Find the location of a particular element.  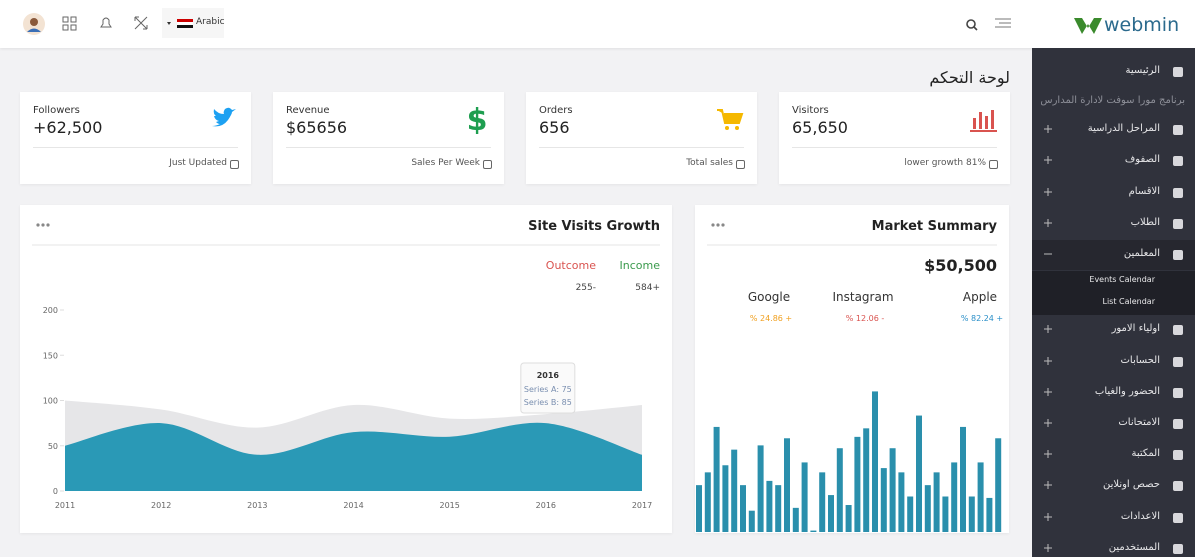

legend-value: 255- is located at coordinates (586, 288).